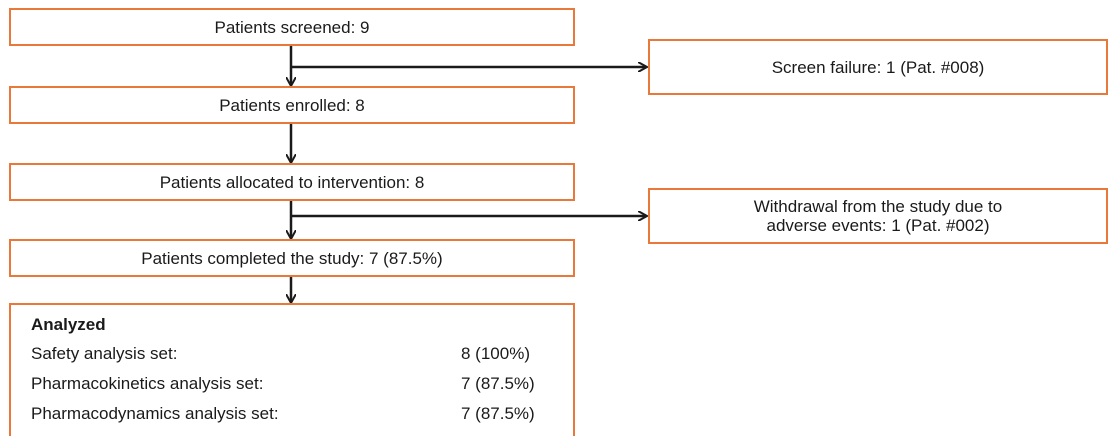 Image resolution: width=1114 pixels, height=436 pixels. What do you see at coordinates (104, 353) in the screenshot?
I see `analyzed-row-label: Safety analysis set:` at bounding box center [104, 353].